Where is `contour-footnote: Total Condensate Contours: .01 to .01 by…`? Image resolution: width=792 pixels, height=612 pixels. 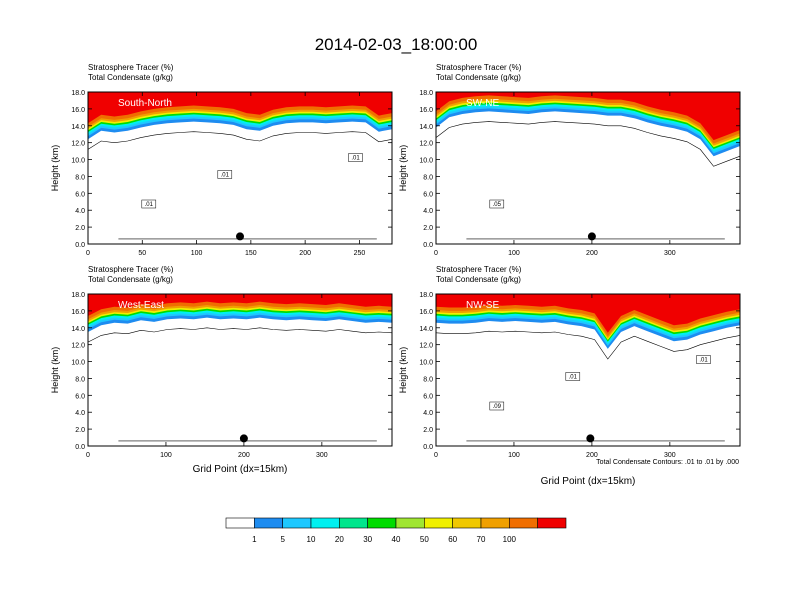
contour-footnote: Total Condensate Contours: .01 to .01 by… is located at coordinates (667, 462).